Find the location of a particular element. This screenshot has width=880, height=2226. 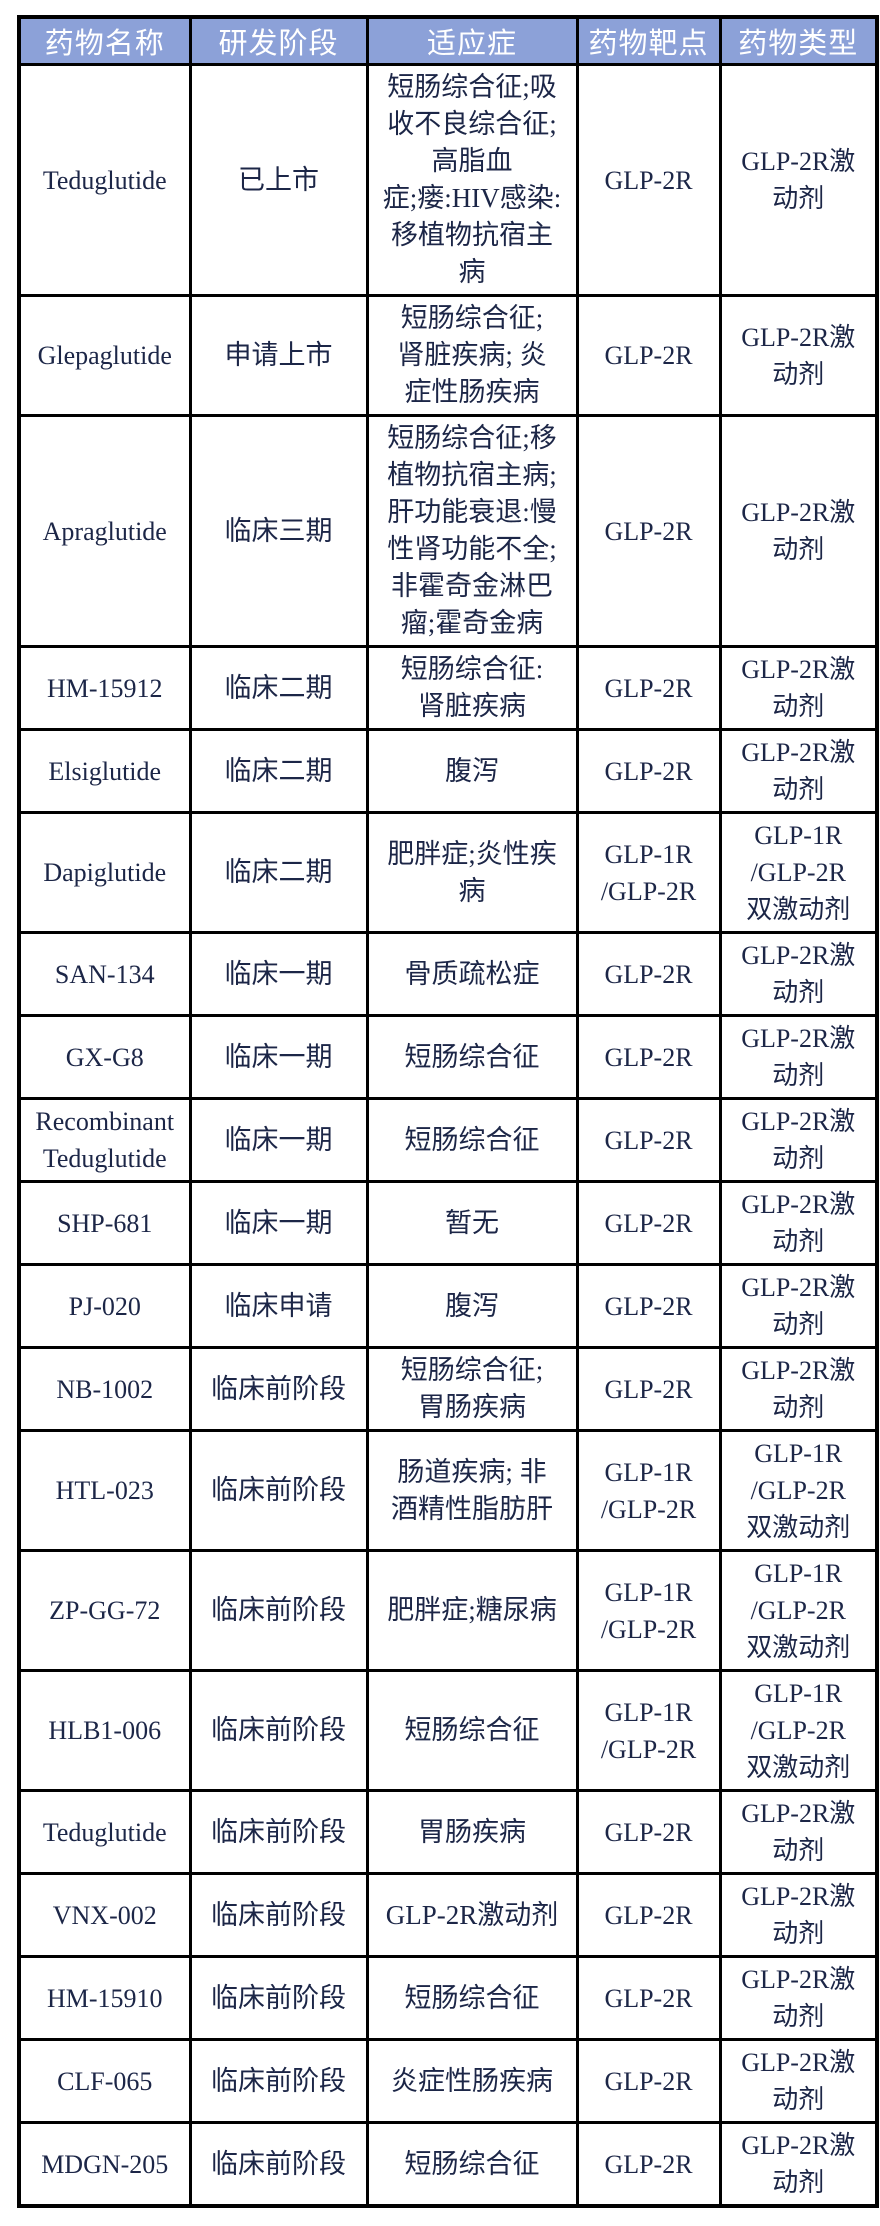

indications-cell: 炎症性肠疾病 is located at coordinates (472, 2081).